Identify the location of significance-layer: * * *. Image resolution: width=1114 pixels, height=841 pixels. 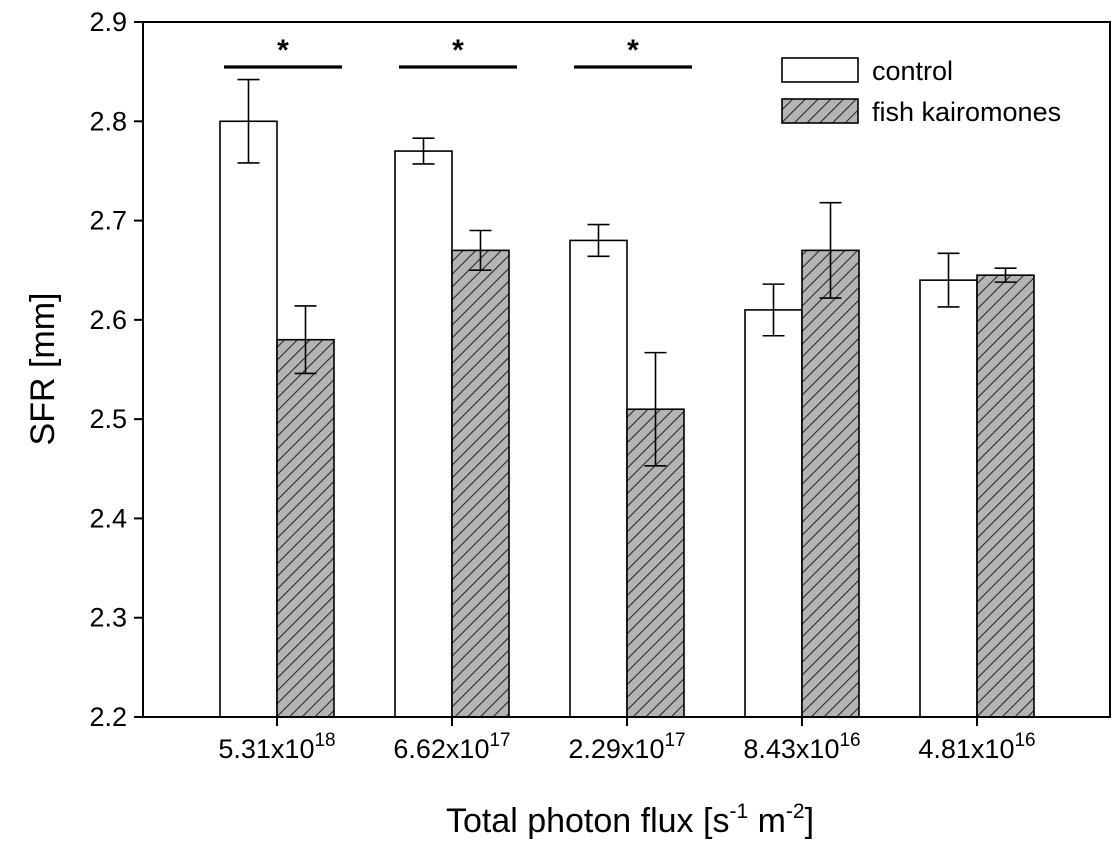
(458, 51).